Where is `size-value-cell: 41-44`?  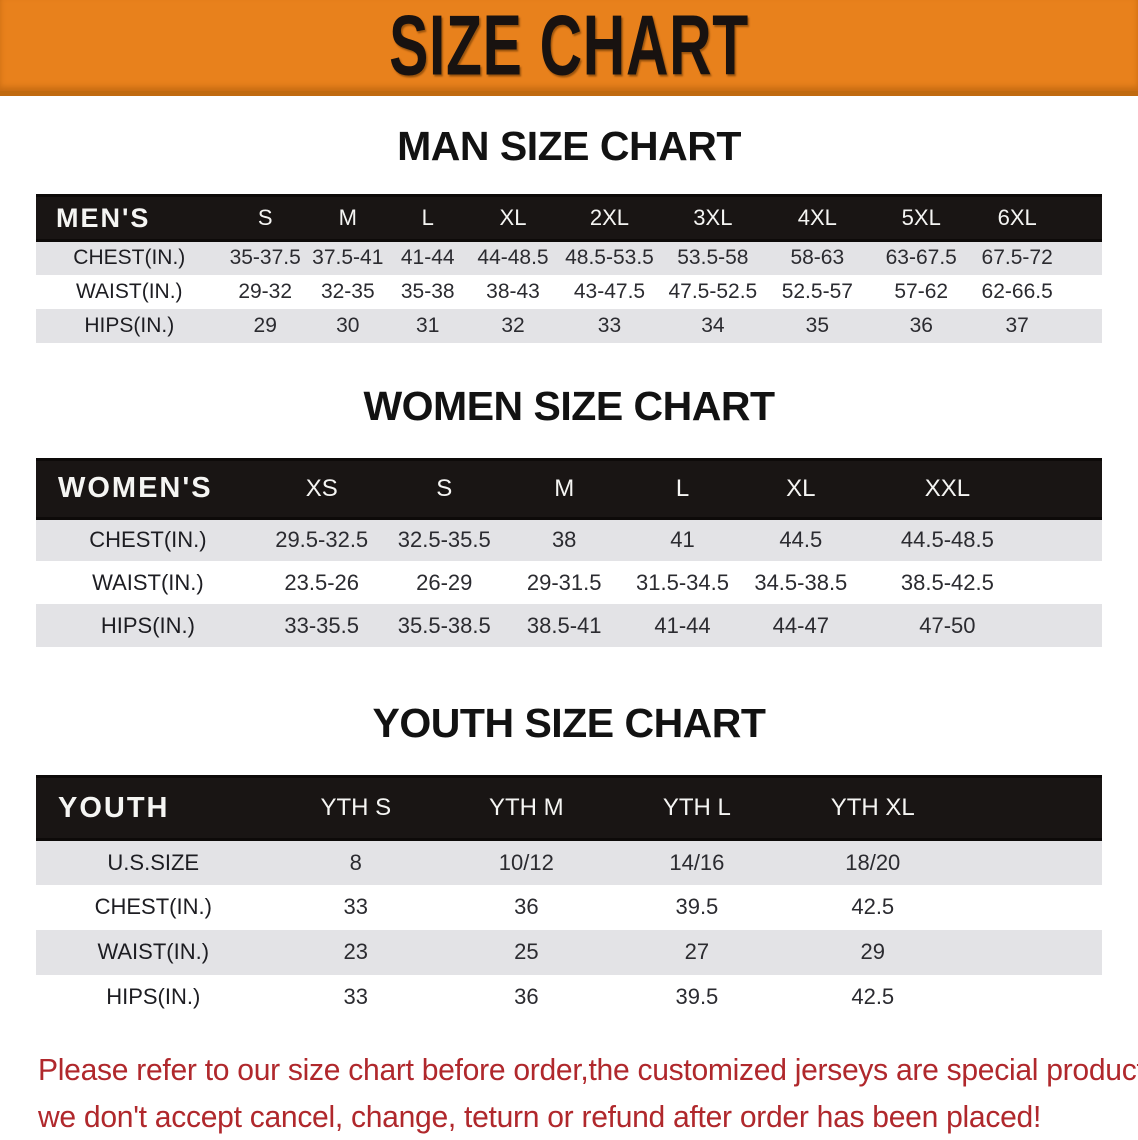
size-value-cell: 41-44 is located at coordinates (427, 257).